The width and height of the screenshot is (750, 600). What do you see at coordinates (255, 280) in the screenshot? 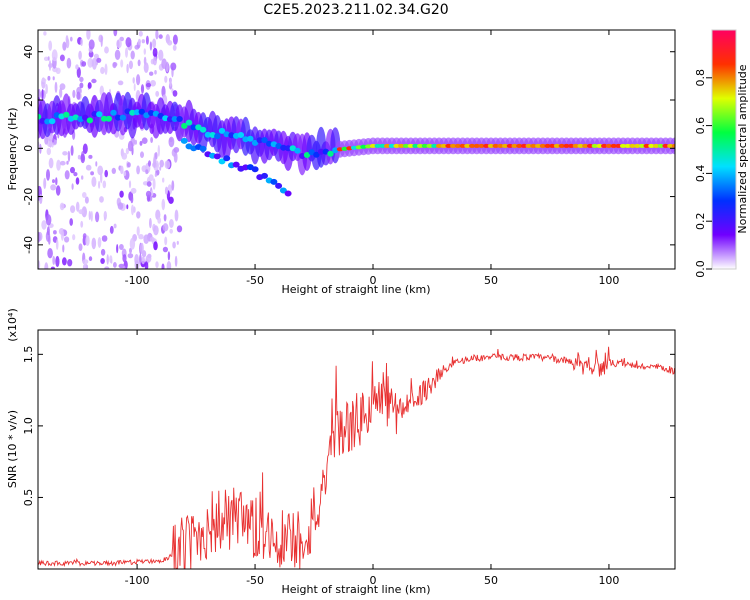
I see `x-tick-label: -50` at bounding box center [255, 280].